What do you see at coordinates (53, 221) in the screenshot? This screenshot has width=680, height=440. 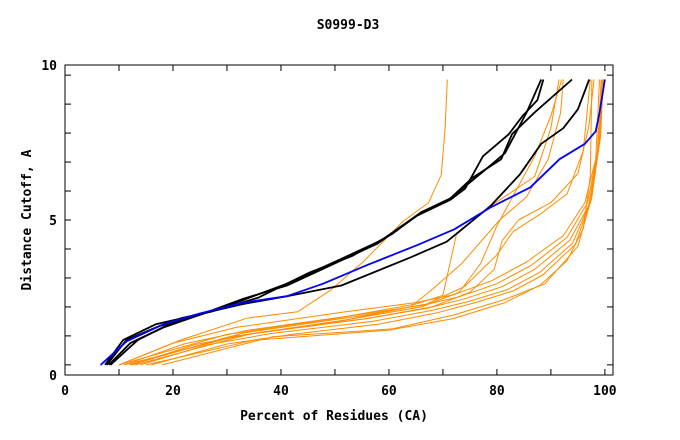 I see `y-tick-label: 5` at bounding box center [53, 221].